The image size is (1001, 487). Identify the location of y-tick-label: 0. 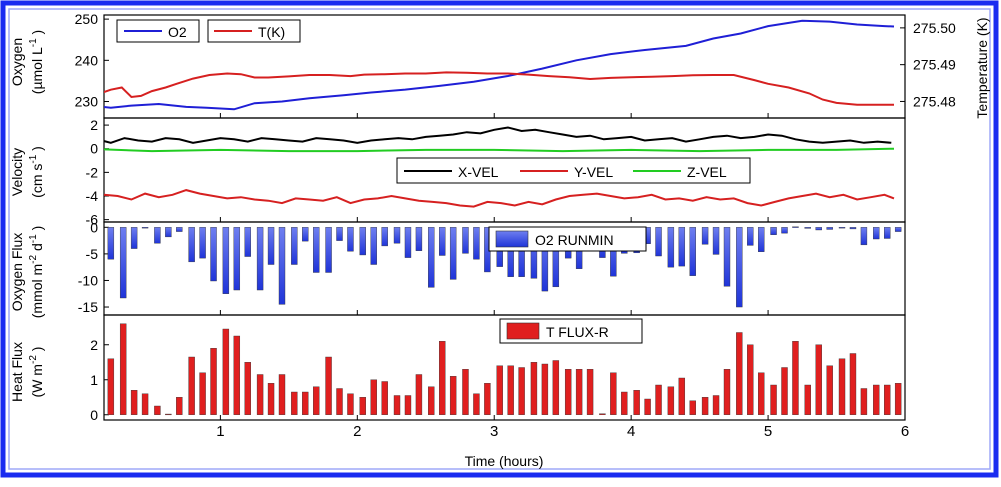
(94, 149).